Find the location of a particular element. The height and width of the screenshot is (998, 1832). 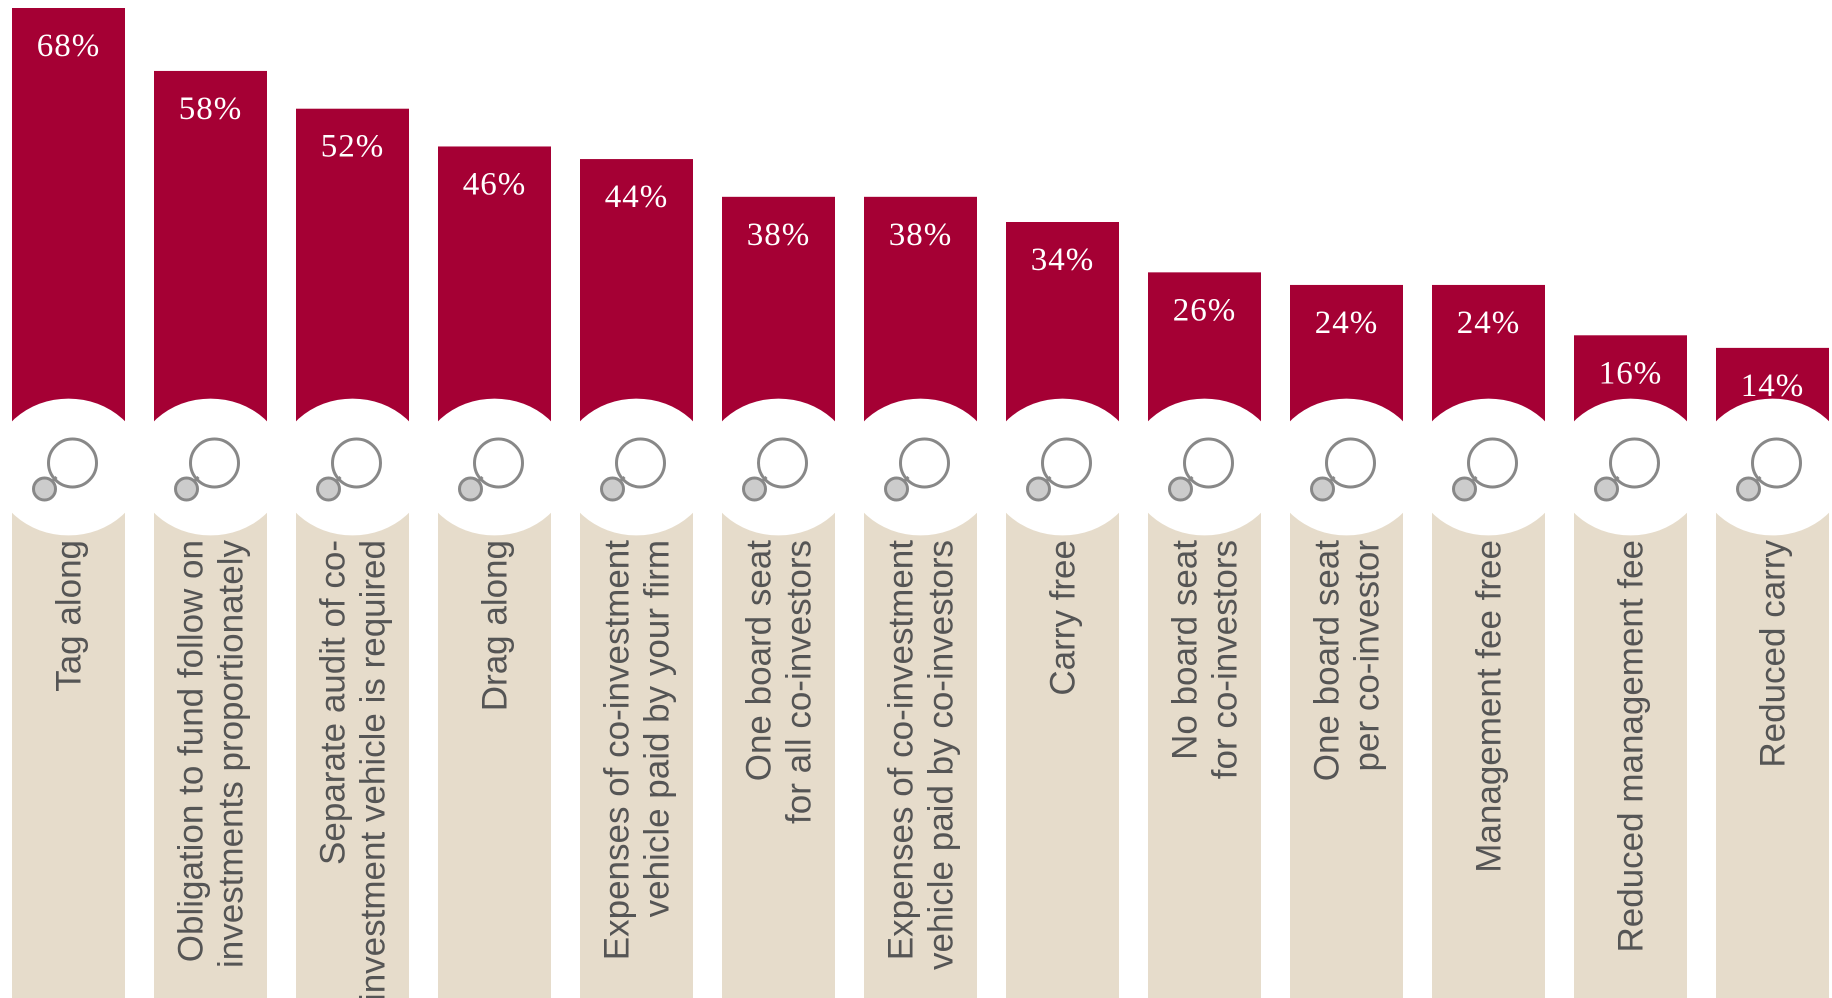

category-label: Reduced management fee is located at coordinates (1631, 746).